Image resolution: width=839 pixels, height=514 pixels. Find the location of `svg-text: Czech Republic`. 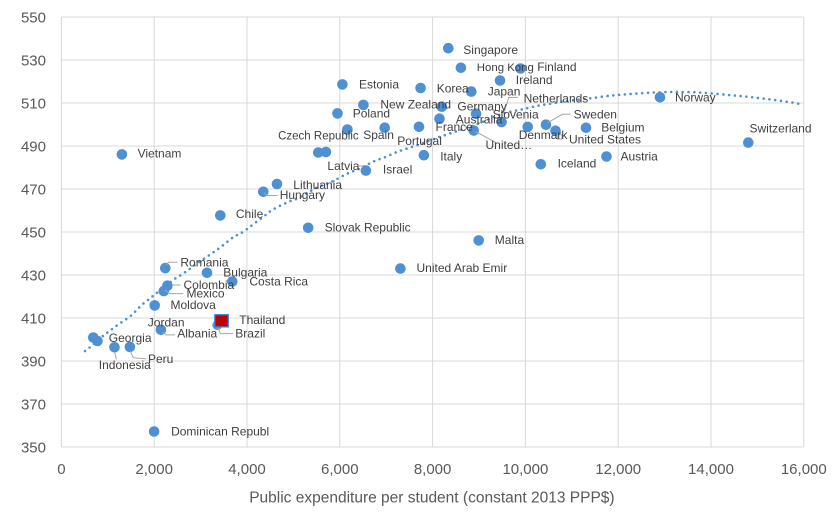

svg-text: Czech Republic is located at coordinates (318, 136).